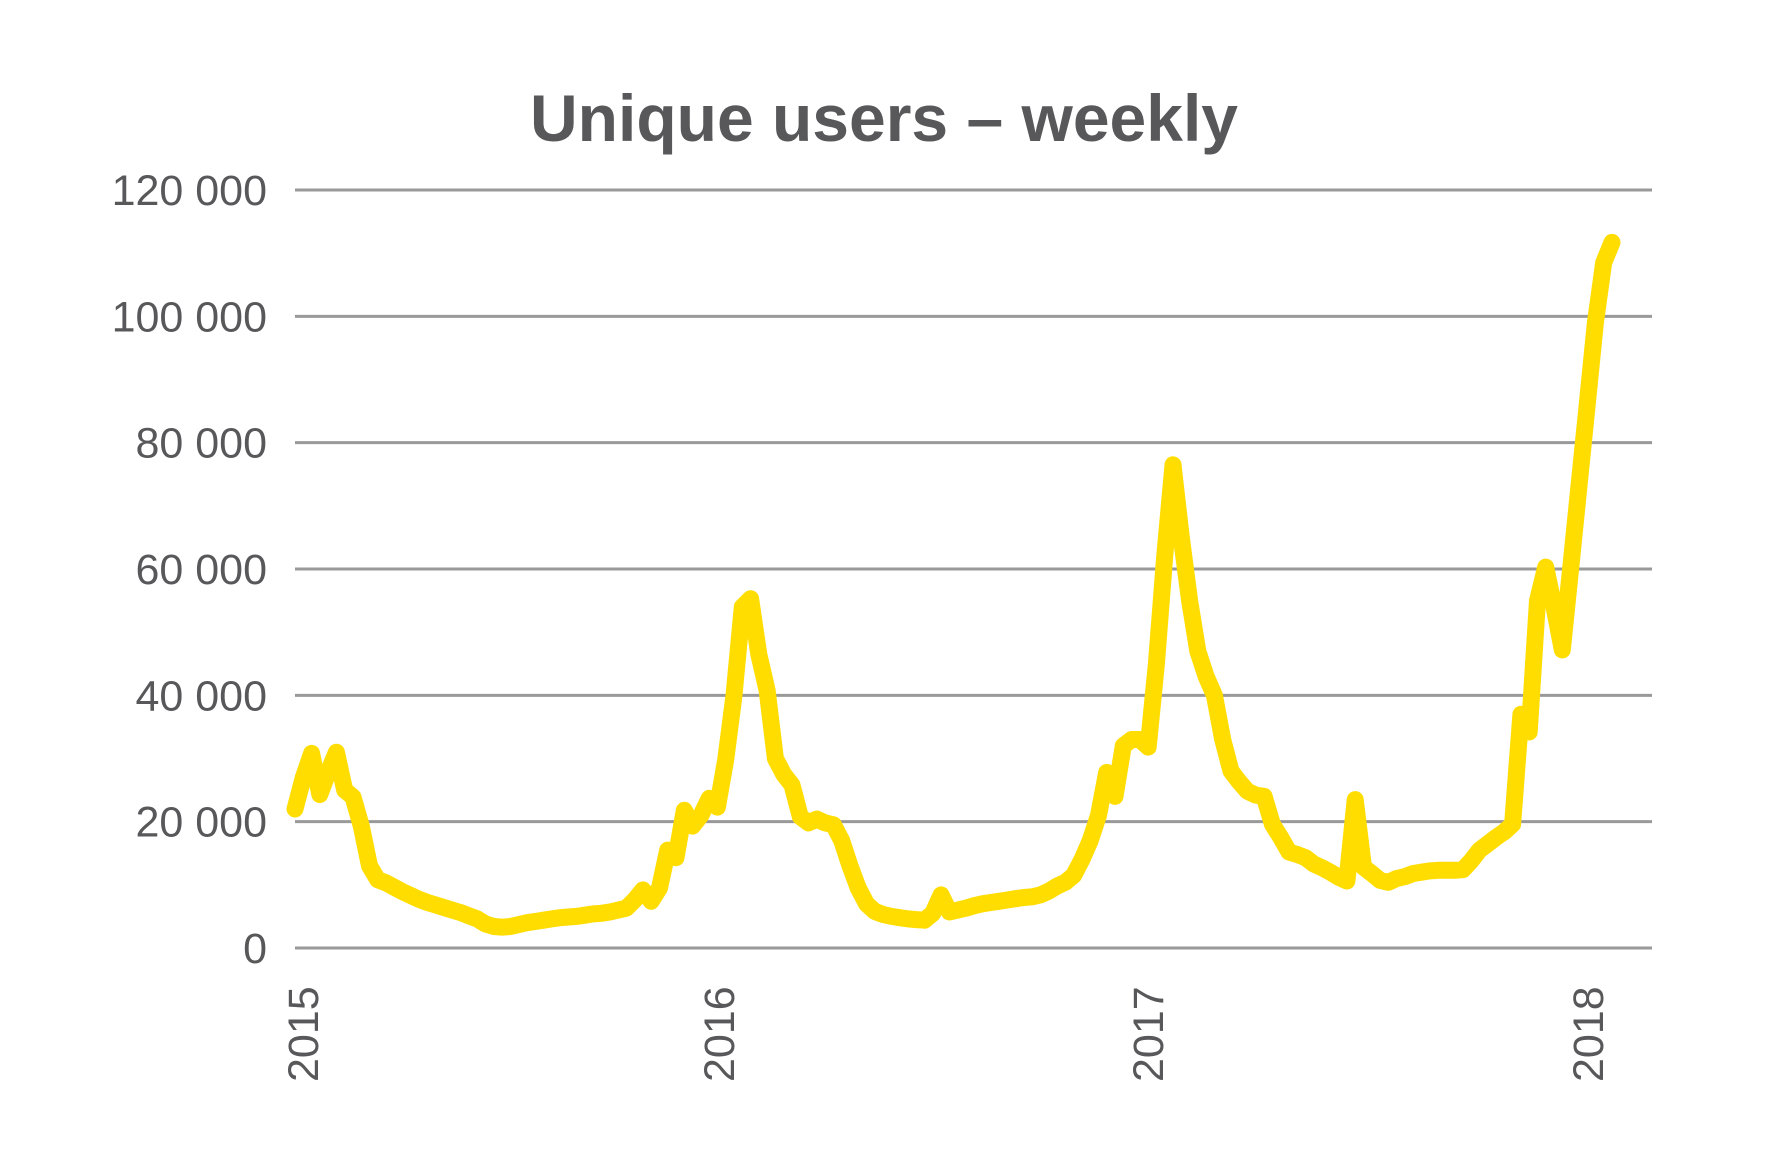 This screenshot has width=1768, height=1164. Describe the element at coordinates (201, 696) in the screenshot. I see `y-axis-label: 40 000` at that location.